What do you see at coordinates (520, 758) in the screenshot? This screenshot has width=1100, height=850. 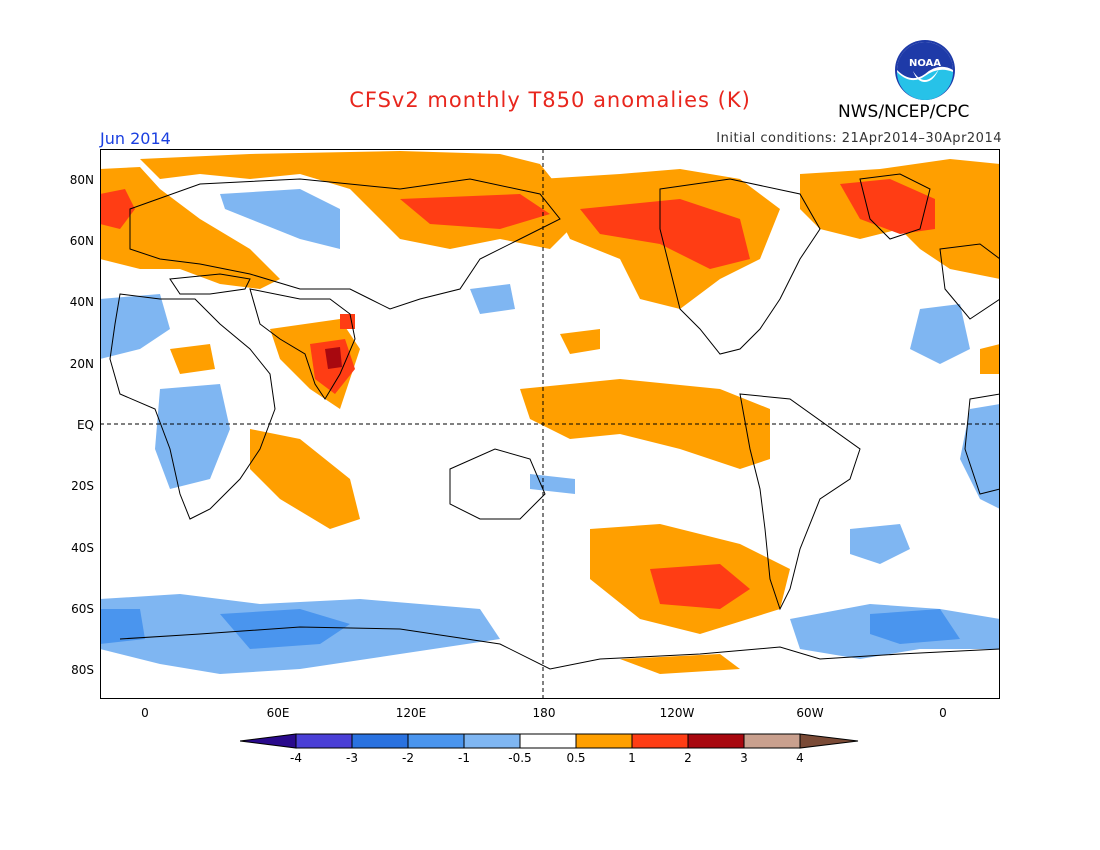 I see `colorbar-label: -0.5` at bounding box center [520, 758].